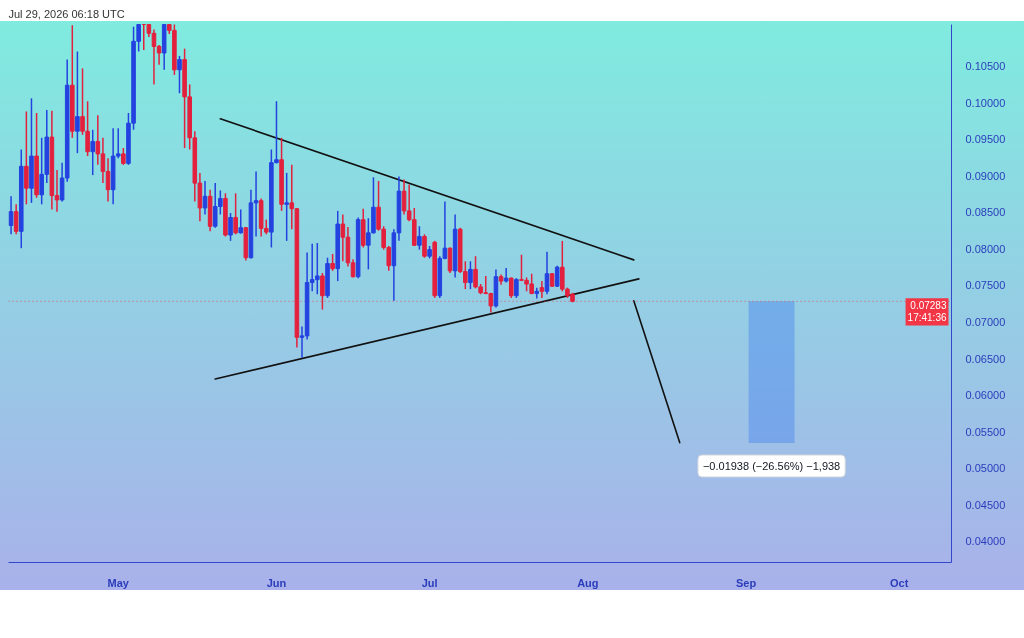 The width and height of the screenshot is (1024, 638). I want to click on x-tick-label: Sep, so click(746, 582).